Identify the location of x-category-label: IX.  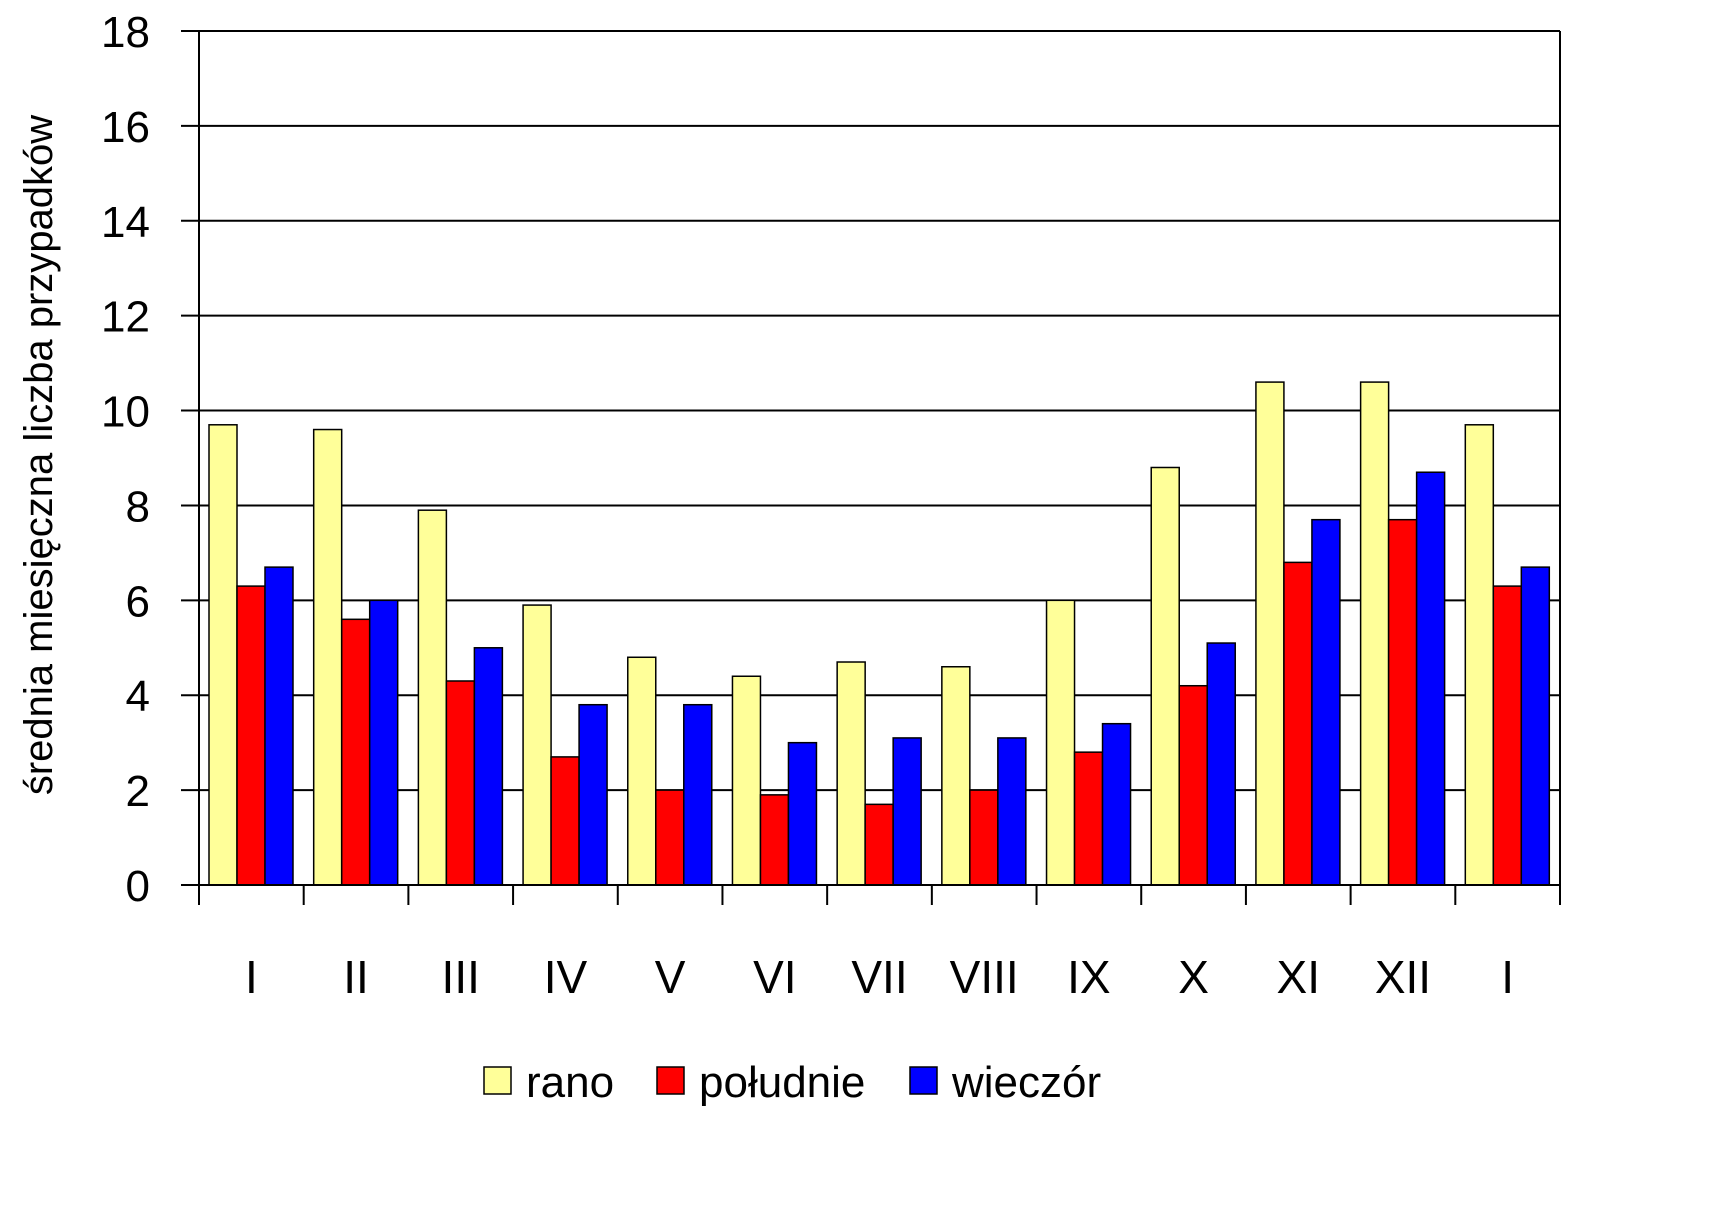
(1088, 977).